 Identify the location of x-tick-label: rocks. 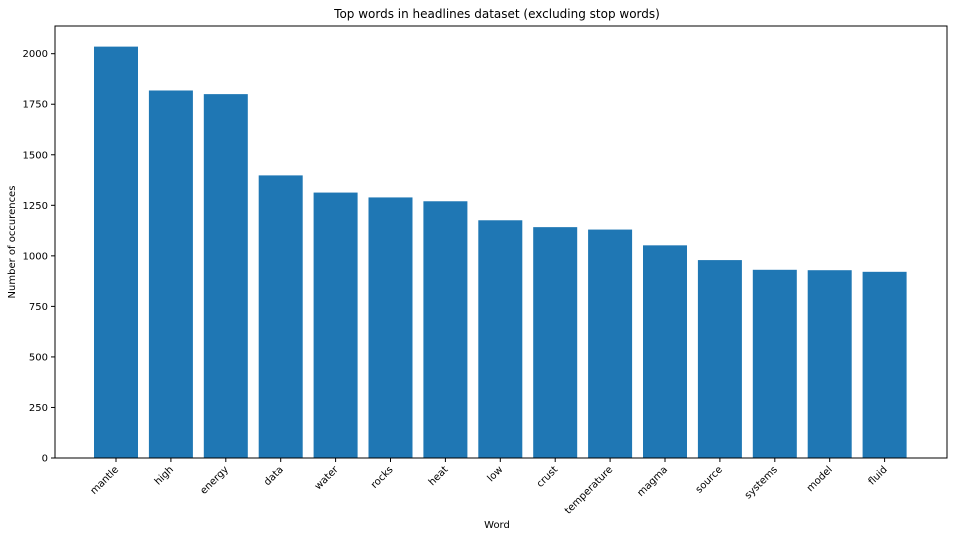
(382, 477).